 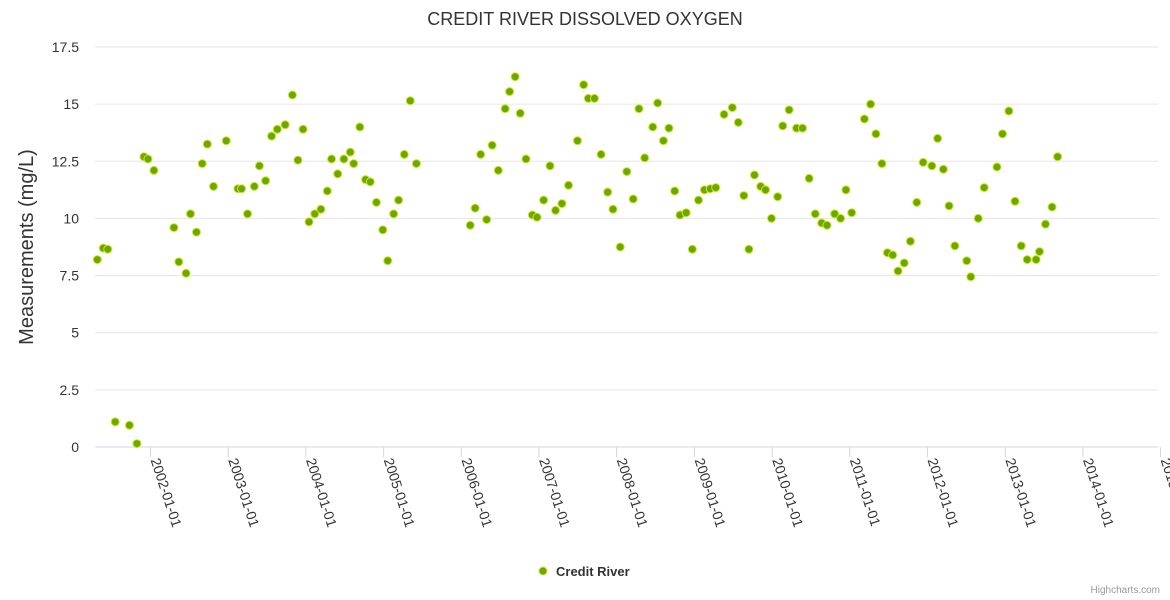 I want to click on legend: Credit River, so click(x=584, y=571).